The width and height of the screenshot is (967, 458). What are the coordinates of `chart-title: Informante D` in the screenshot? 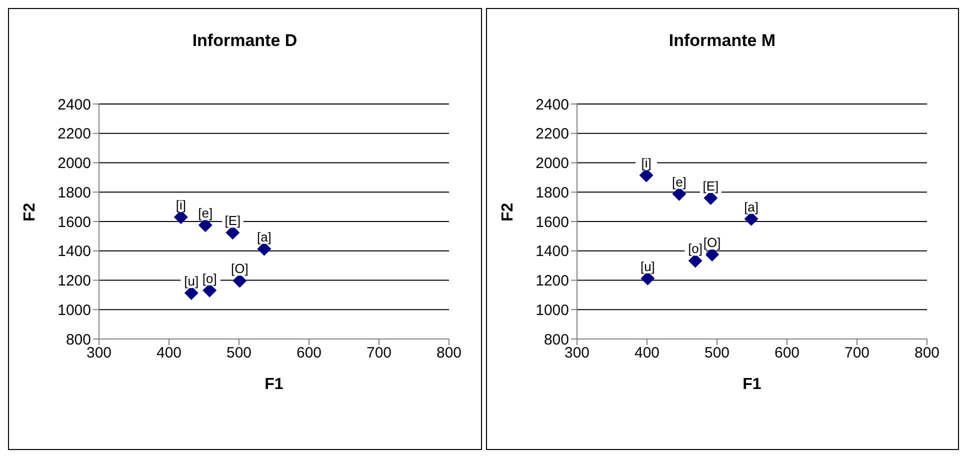 It's located at (244, 41).